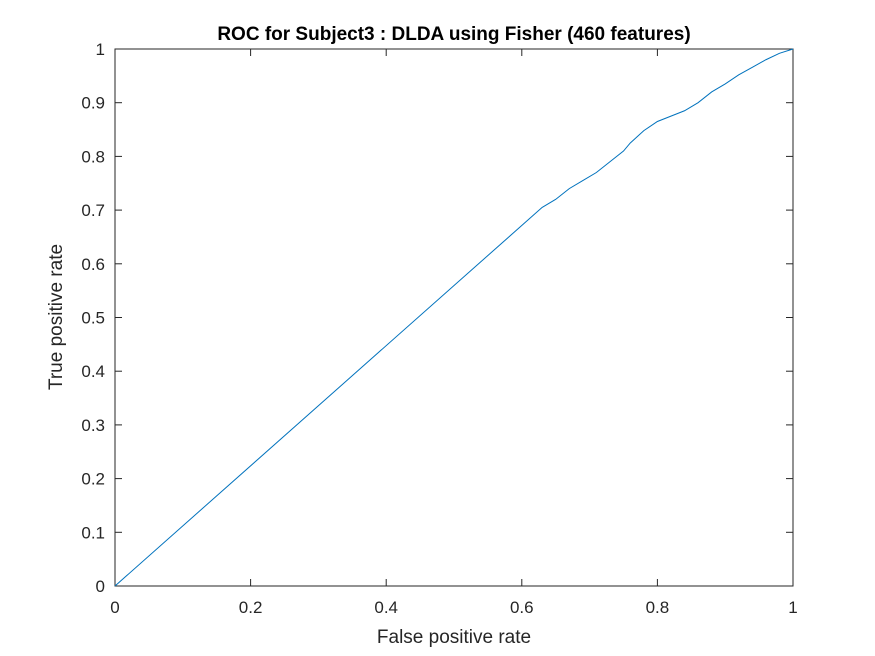  What do you see at coordinates (522, 607) in the screenshot?
I see `x-tick-label: 0.6` at bounding box center [522, 607].